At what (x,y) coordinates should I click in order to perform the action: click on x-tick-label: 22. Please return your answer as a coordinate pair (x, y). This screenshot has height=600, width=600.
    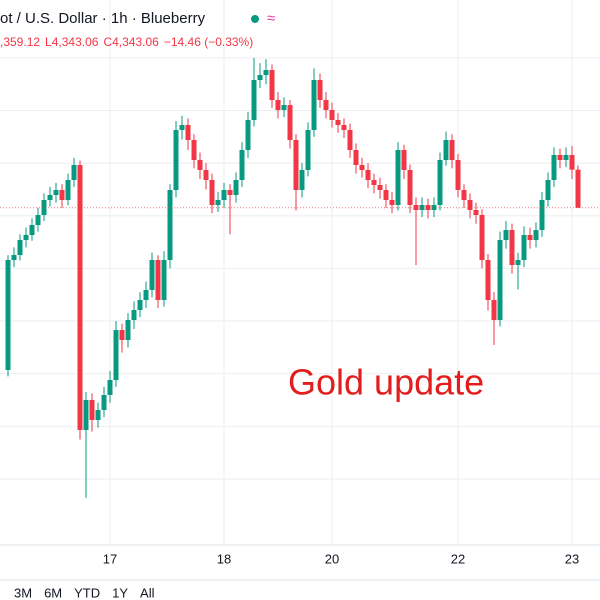
    Looking at the image, I should click on (458, 558).